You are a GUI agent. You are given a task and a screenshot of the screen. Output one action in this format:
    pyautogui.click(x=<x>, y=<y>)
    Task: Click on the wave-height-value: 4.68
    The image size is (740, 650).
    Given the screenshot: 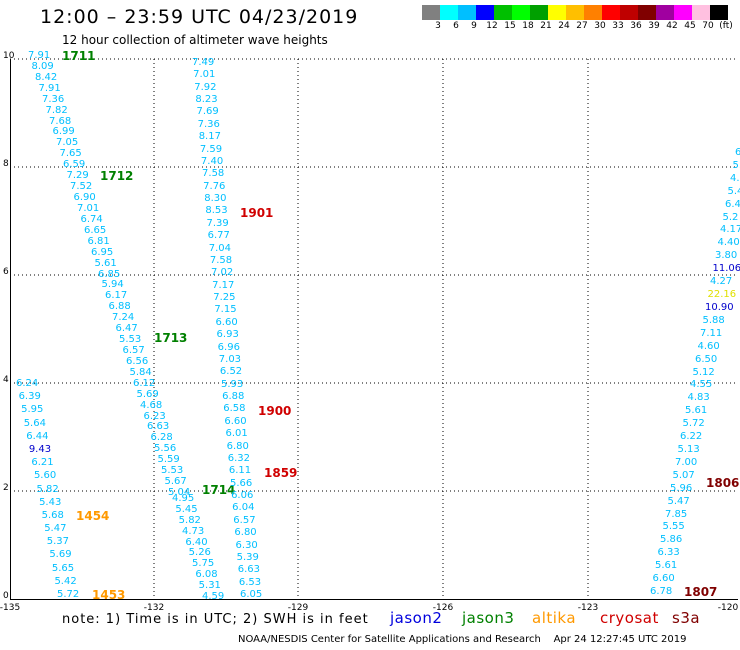 What is the action you would take?
    pyautogui.click(x=151, y=405)
    